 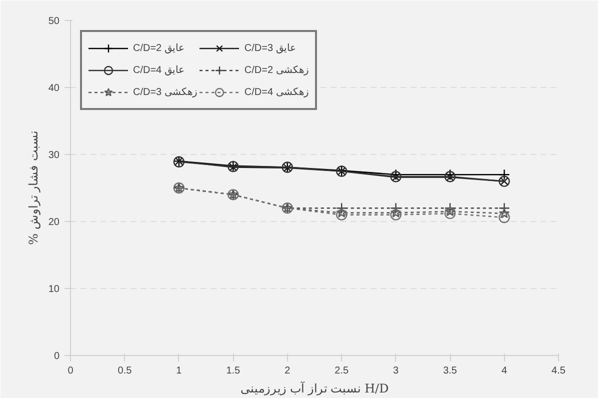 What do you see at coordinates (158, 70) in the screenshot?
I see `legend-label: C/D=4 عایق` at bounding box center [158, 70].